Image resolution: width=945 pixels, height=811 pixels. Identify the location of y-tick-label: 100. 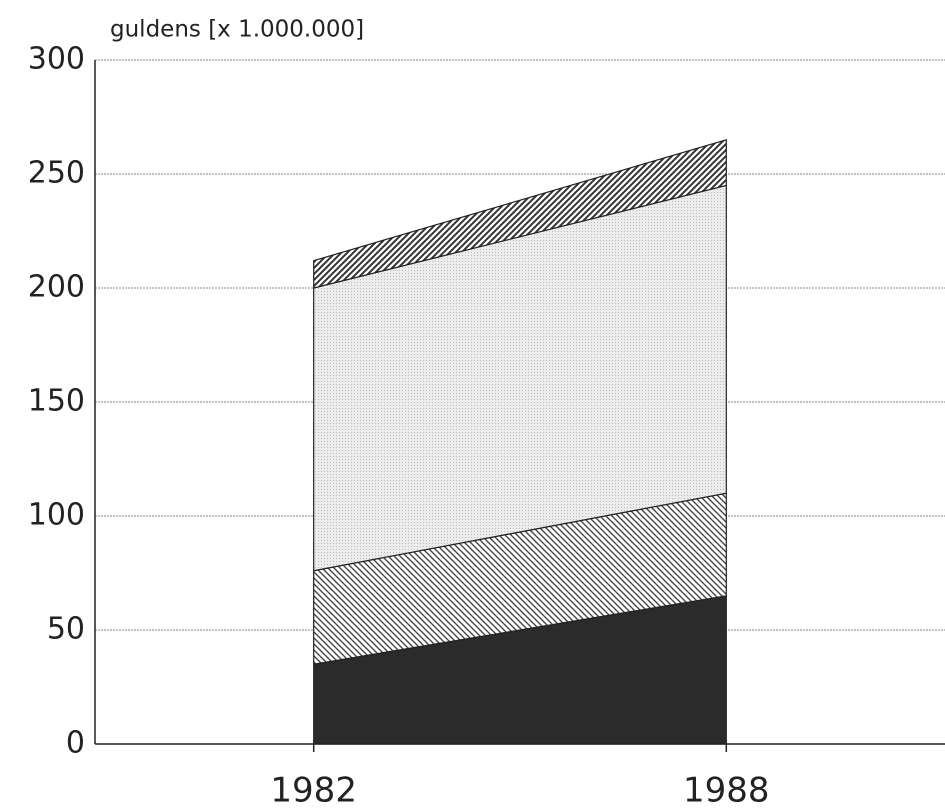
(56, 515).